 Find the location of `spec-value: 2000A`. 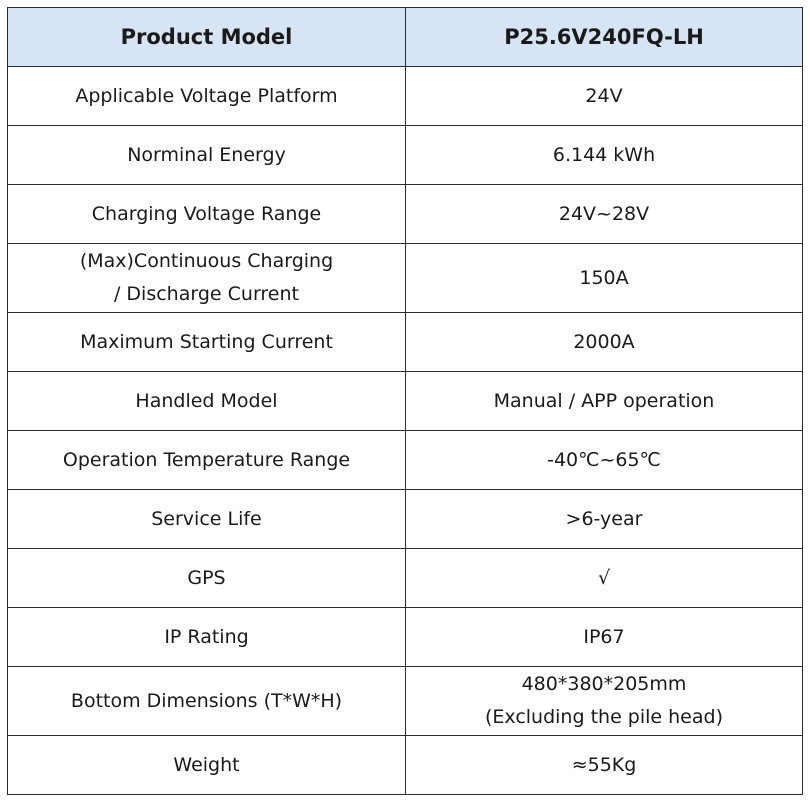

spec-value: 2000A is located at coordinates (604, 342).